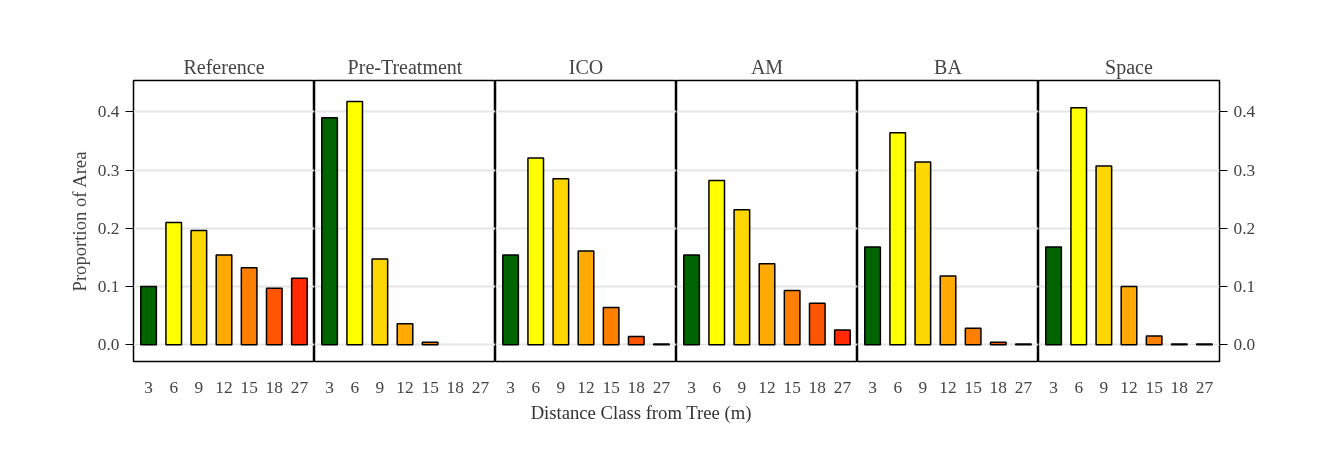  I want to click on chart-title: Space, so click(1129, 67).